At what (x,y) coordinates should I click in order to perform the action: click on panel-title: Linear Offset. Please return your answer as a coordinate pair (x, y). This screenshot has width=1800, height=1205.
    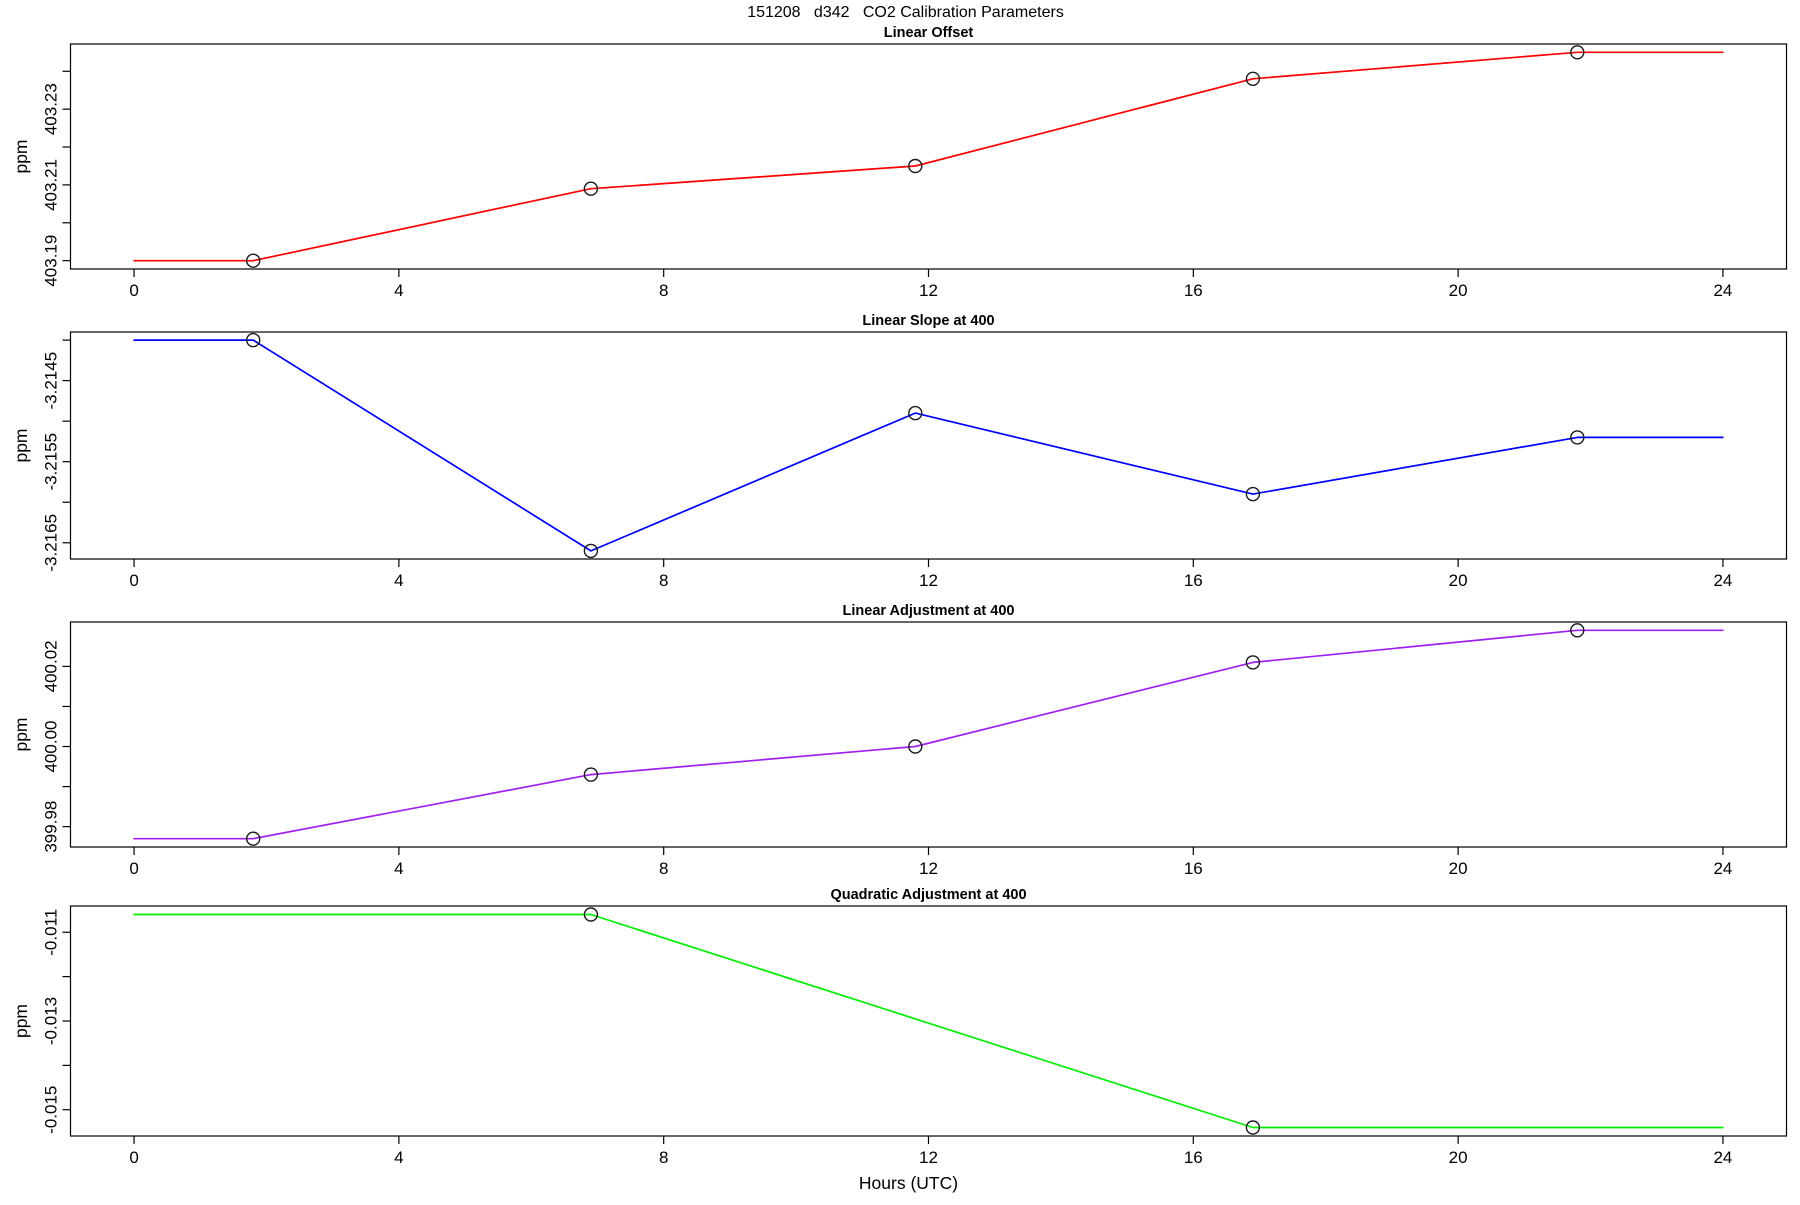
    Looking at the image, I should click on (929, 33).